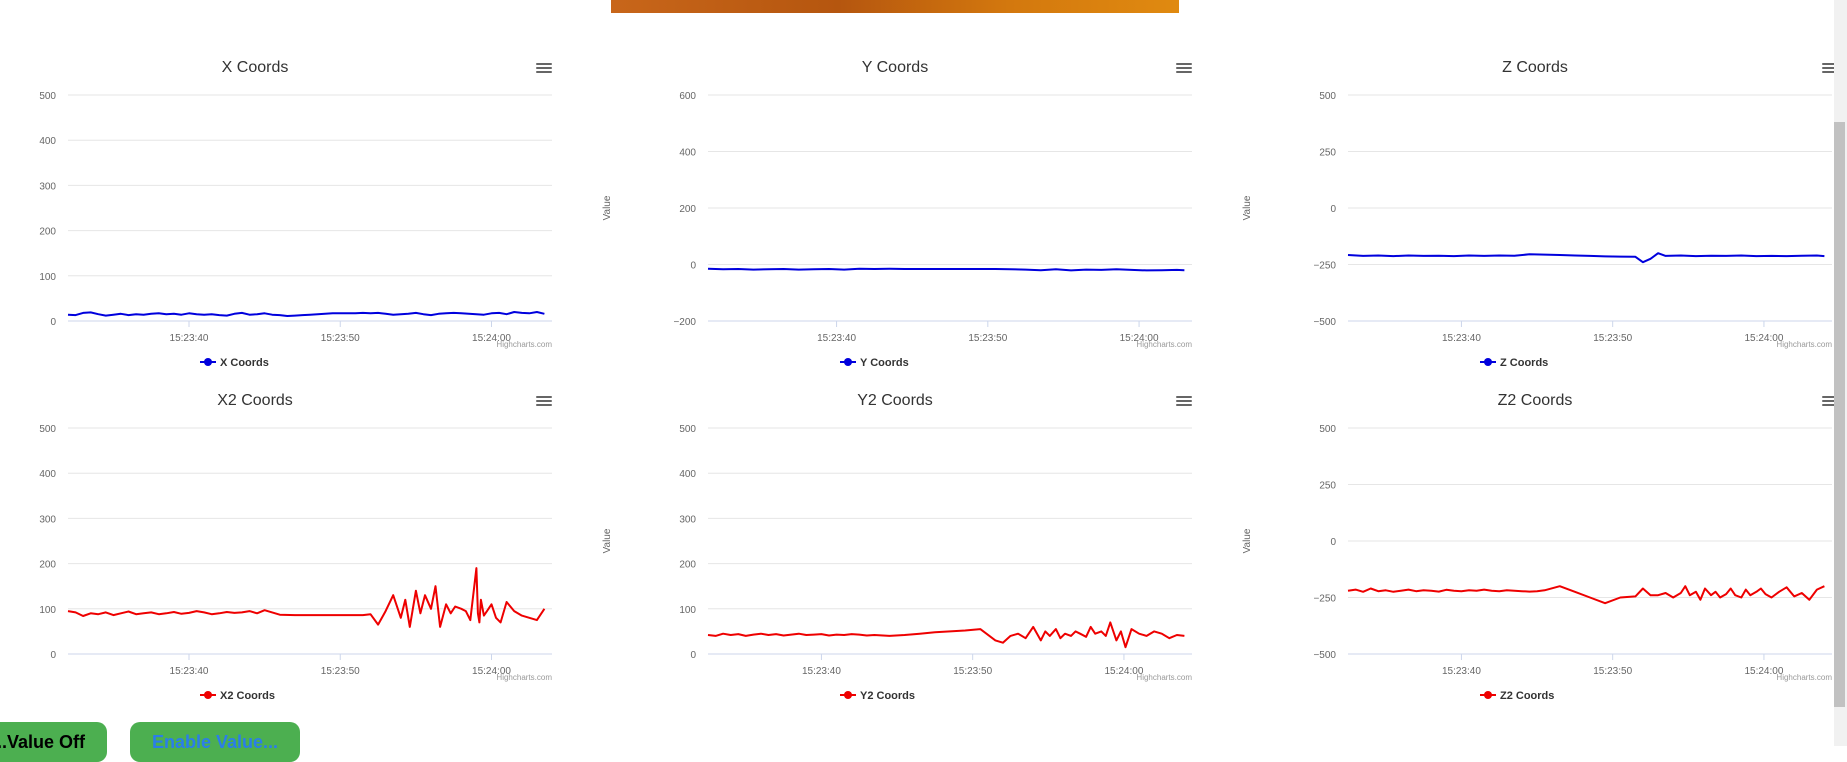 The height and width of the screenshot is (762, 1847). Describe the element at coordinates (1324, 655) in the screenshot. I see `y-tick-label: −500` at that location.